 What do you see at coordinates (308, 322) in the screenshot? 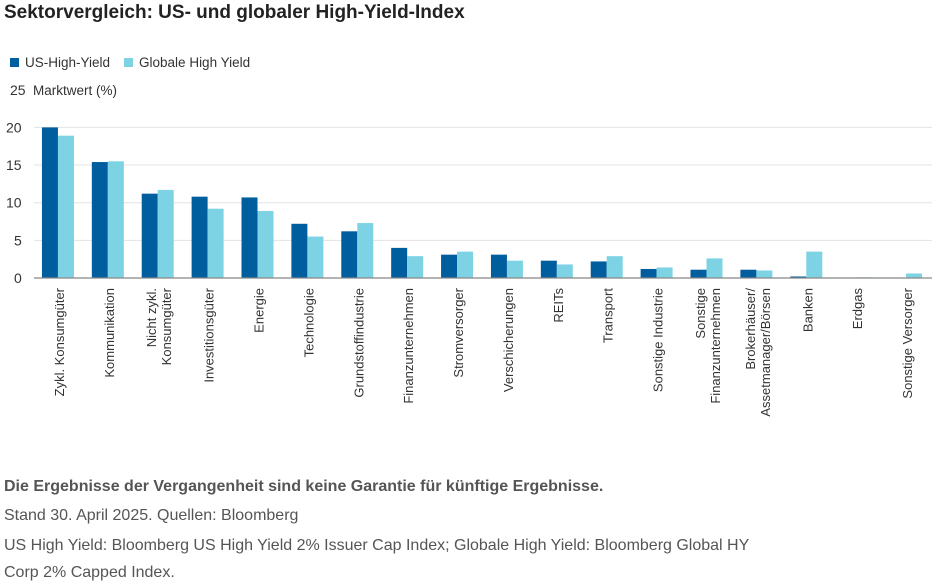
I see `x-tick-label: Technologie` at bounding box center [308, 322].